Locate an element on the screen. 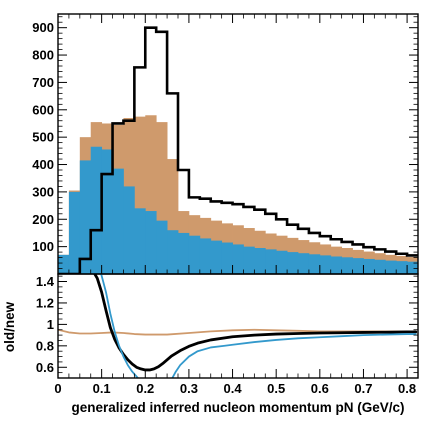  ratio-line-s2 is located at coordinates (119, 326).